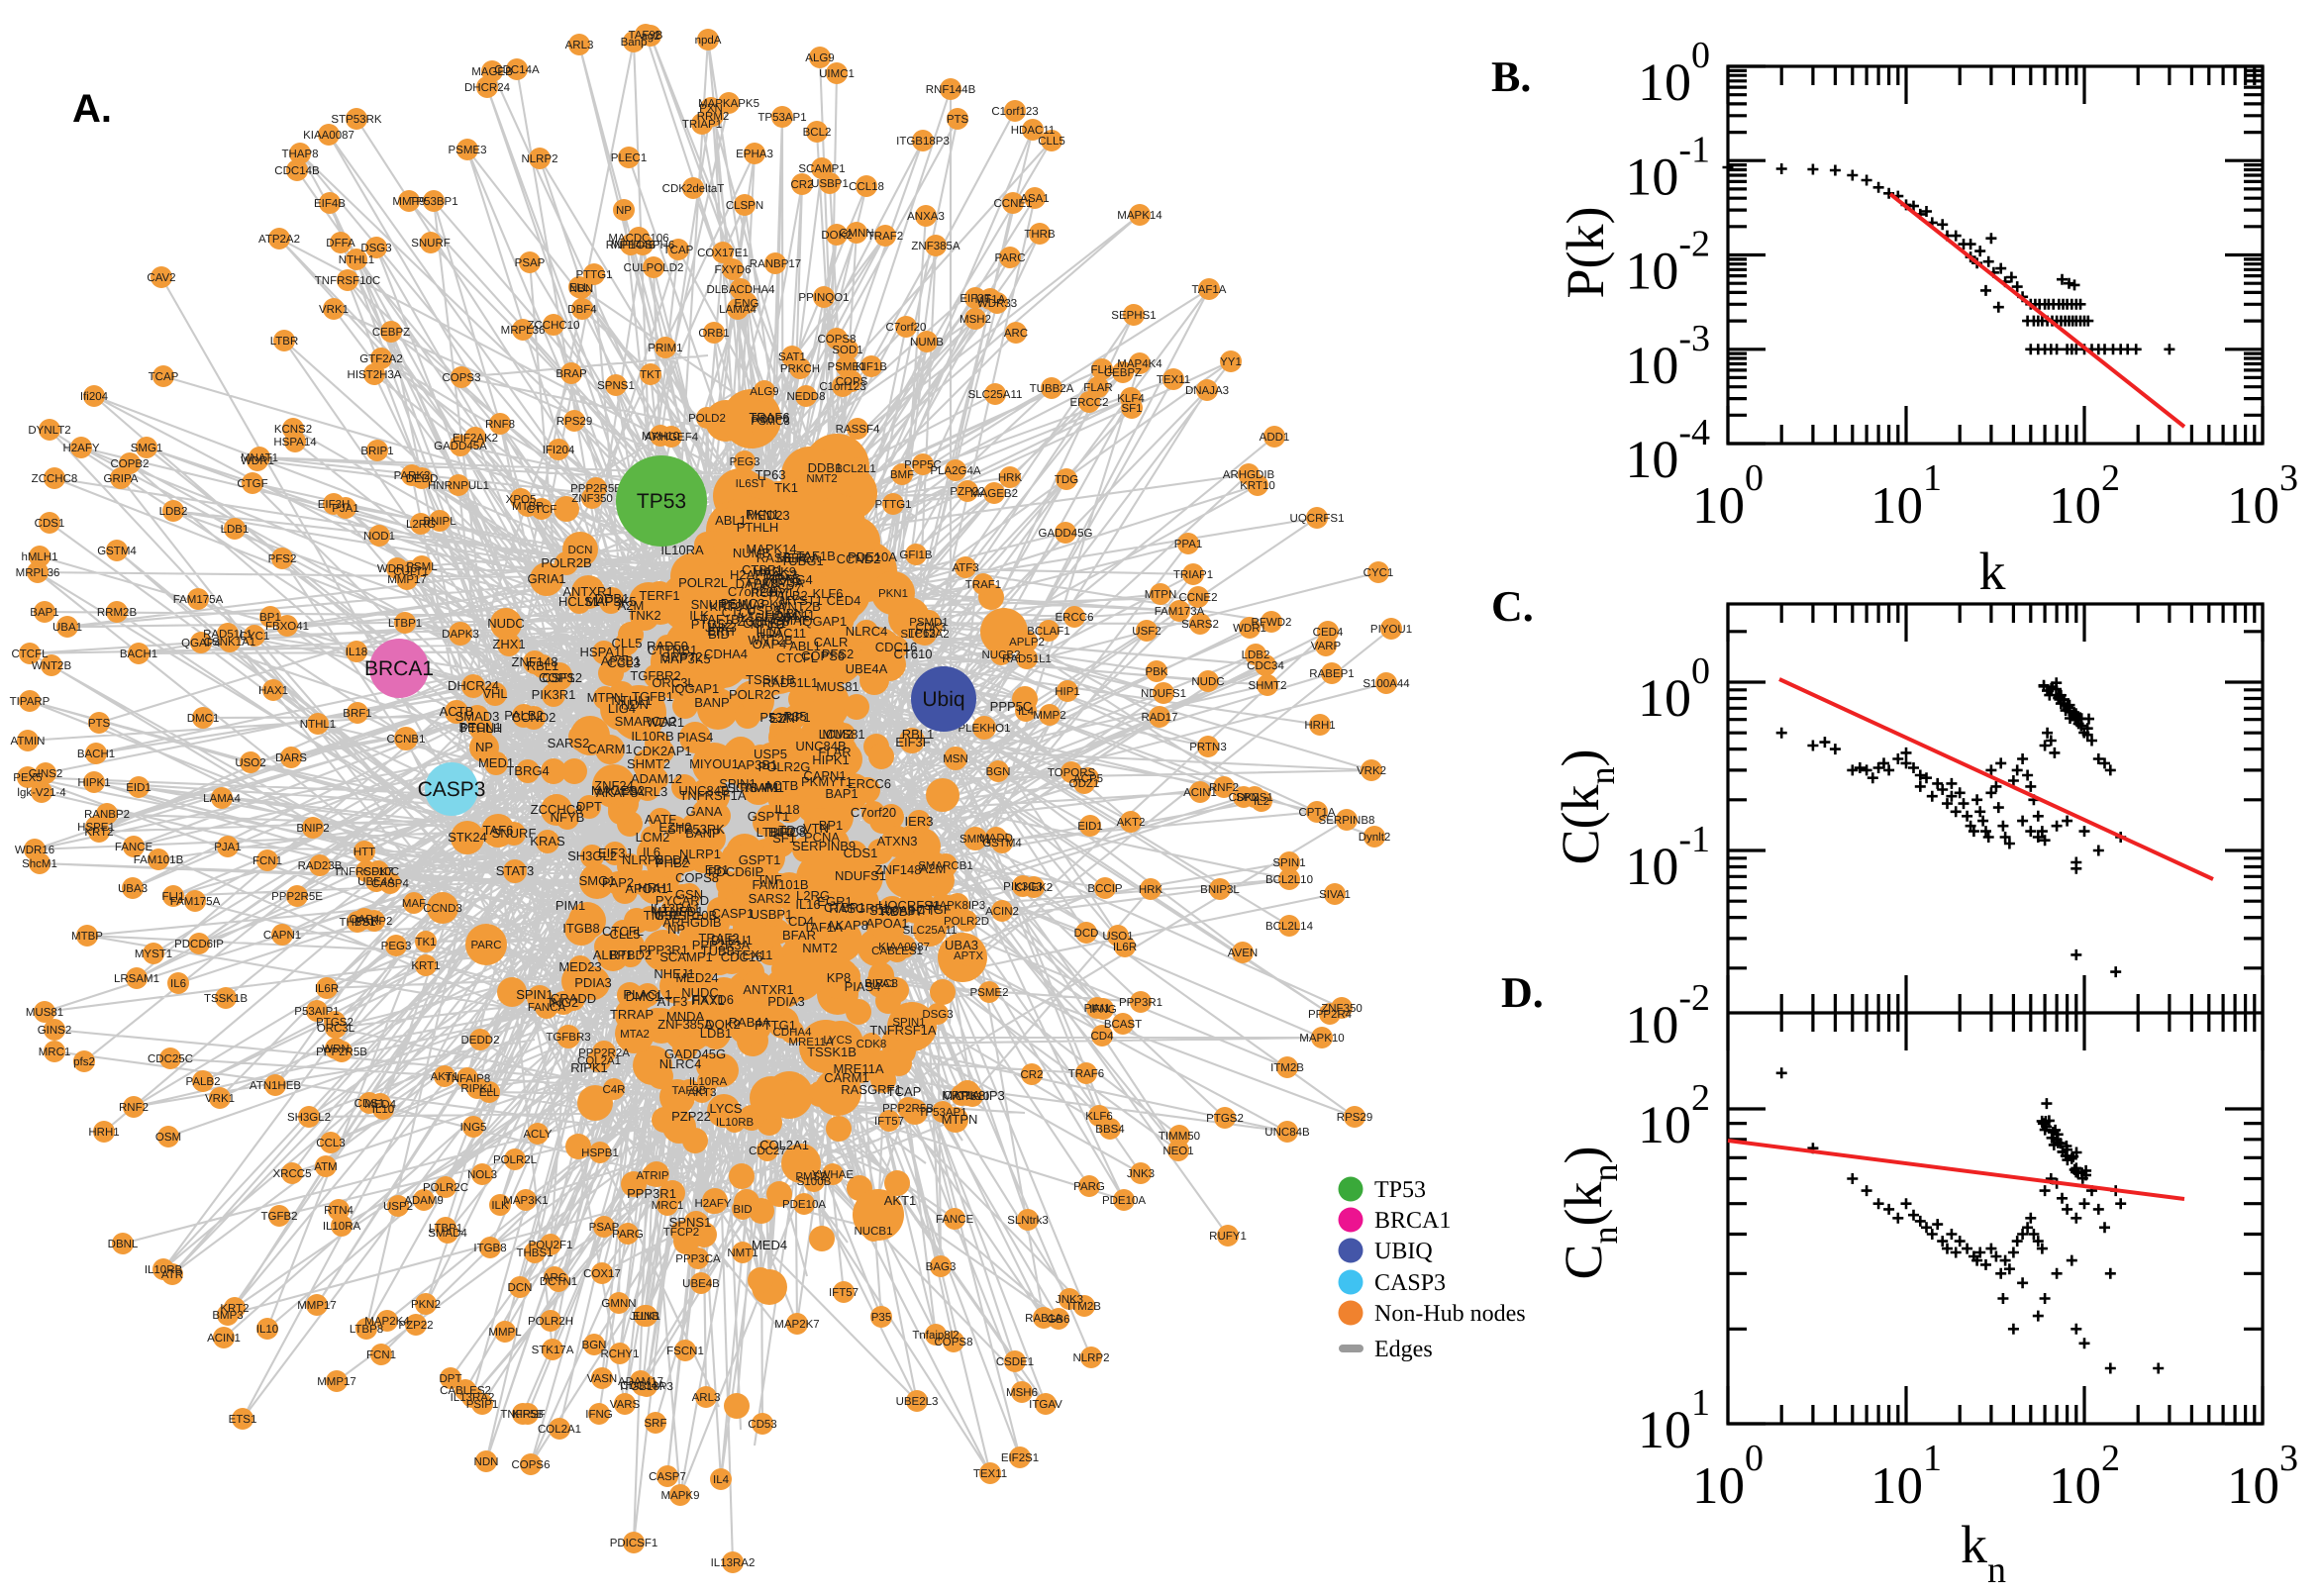 The height and width of the screenshot is (1596, 2323). What do you see at coordinates (871, 367) in the screenshot?
I see `svg-text: KIF1B` at bounding box center [871, 367].